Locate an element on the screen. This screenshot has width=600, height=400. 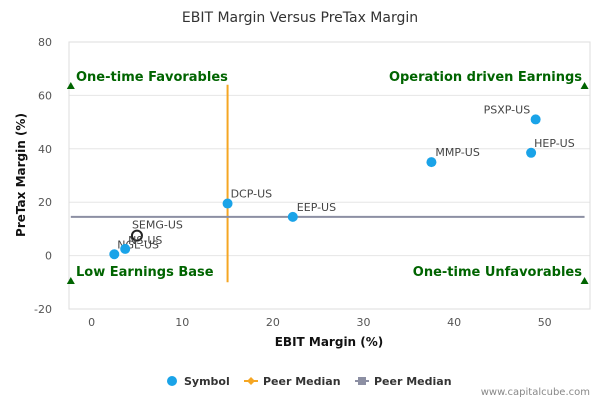
y-tick-label: 60 is located at coordinates (45, 95).